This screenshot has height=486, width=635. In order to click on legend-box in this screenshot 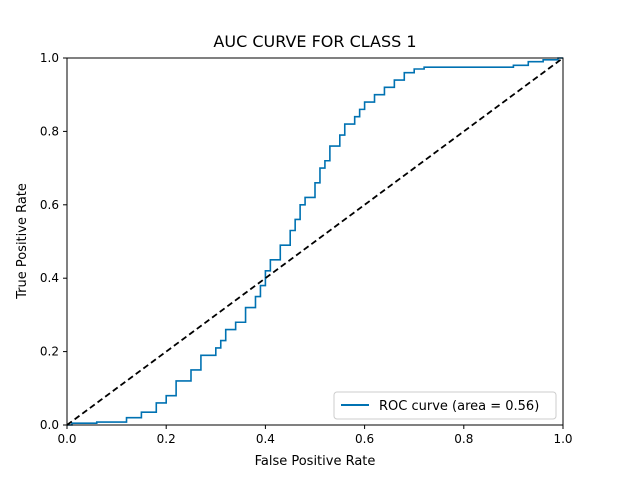, I will do `click(445, 405)`.